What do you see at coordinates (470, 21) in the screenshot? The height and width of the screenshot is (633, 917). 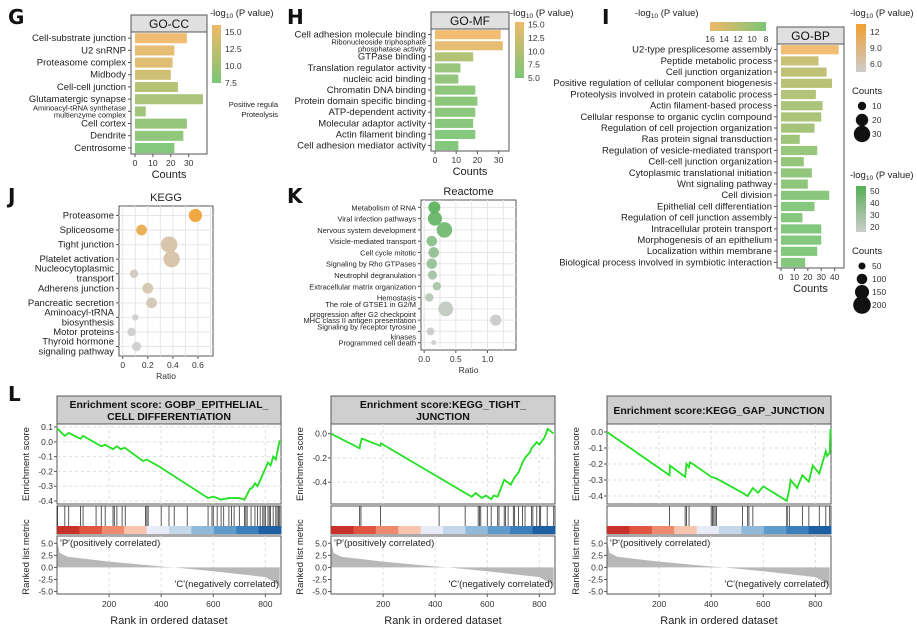 I see `go_mf-title: GO-MF` at bounding box center [470, 21].